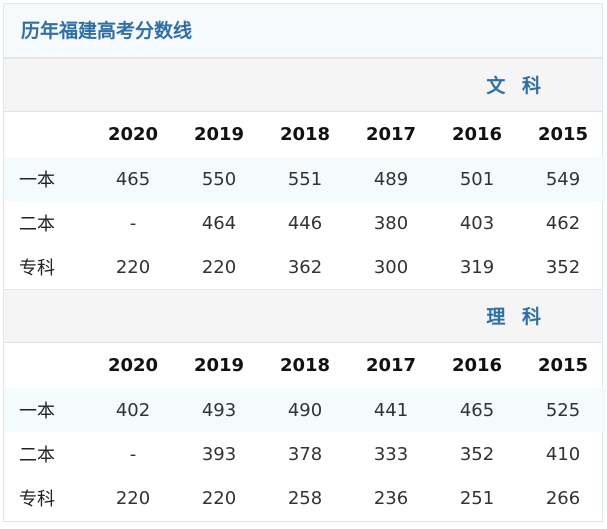 Image resolution: width=607 pixels, height=529 pixels. I want to click on section-label: 文 科, so click(516, 86).